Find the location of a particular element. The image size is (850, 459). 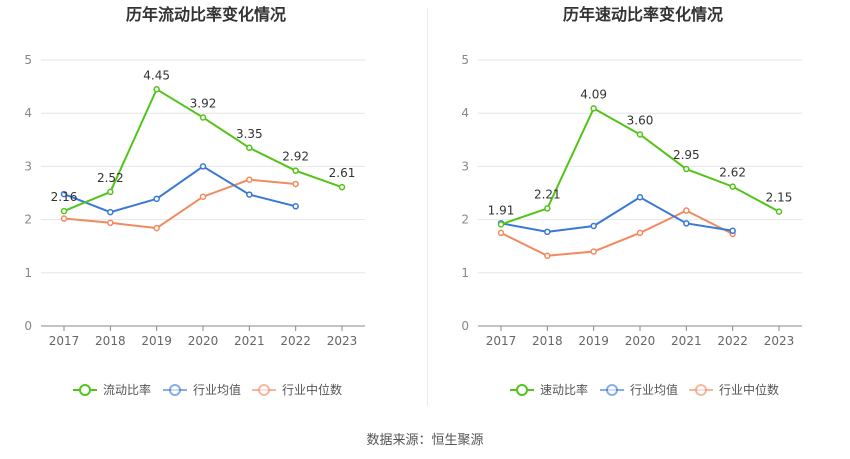

chart-title-2: 历年速动比率变化情况 is located at coordinates (643, 14).